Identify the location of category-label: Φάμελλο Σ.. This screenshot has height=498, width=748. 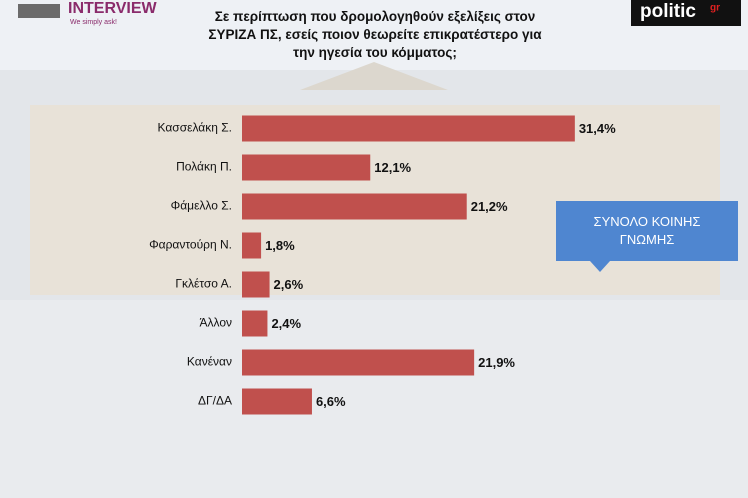
(201, 206).